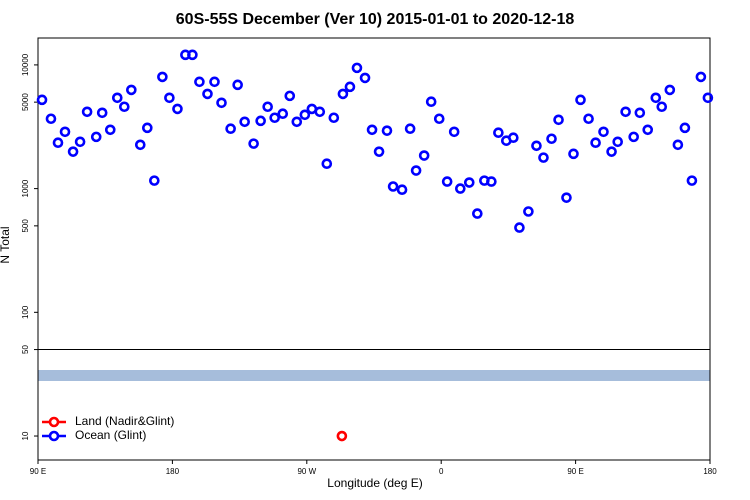 The width and height of the screenshot is (750, 500). Describe the element at coordinates (124, 421) in the screenshot. I see `legend-label: Land (Nadir&Glint)` at that location.